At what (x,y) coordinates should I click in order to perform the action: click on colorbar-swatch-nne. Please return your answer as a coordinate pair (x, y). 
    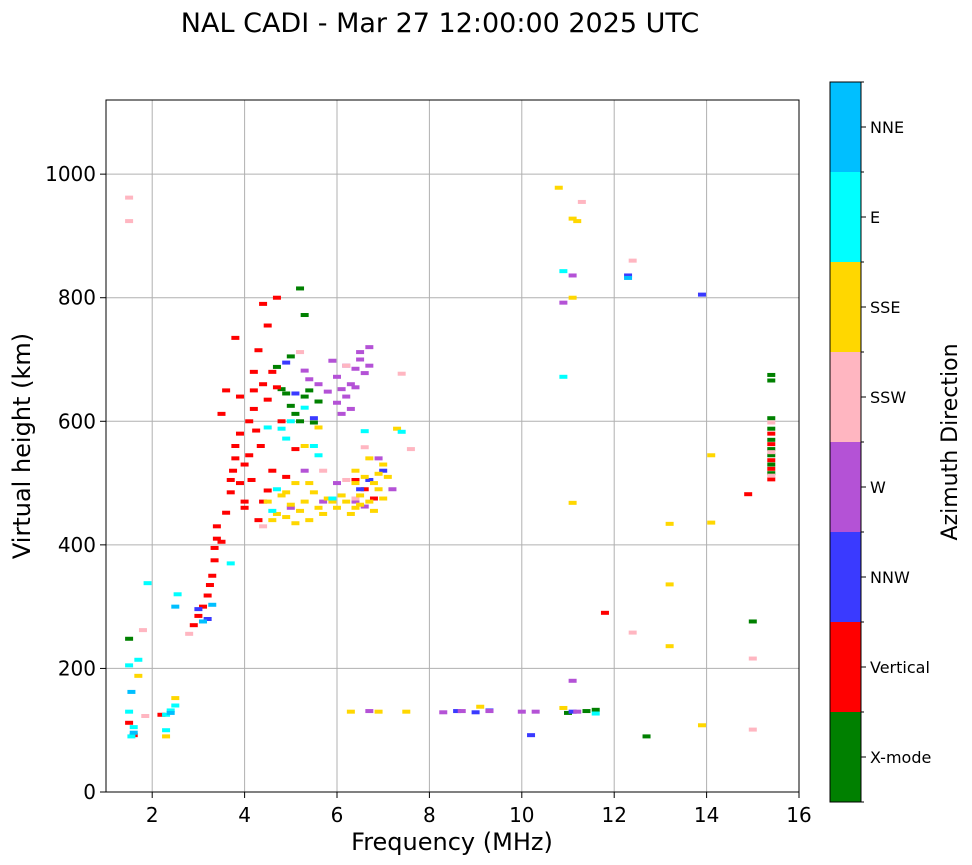
    Looking at the image, I should click on (845, 127).